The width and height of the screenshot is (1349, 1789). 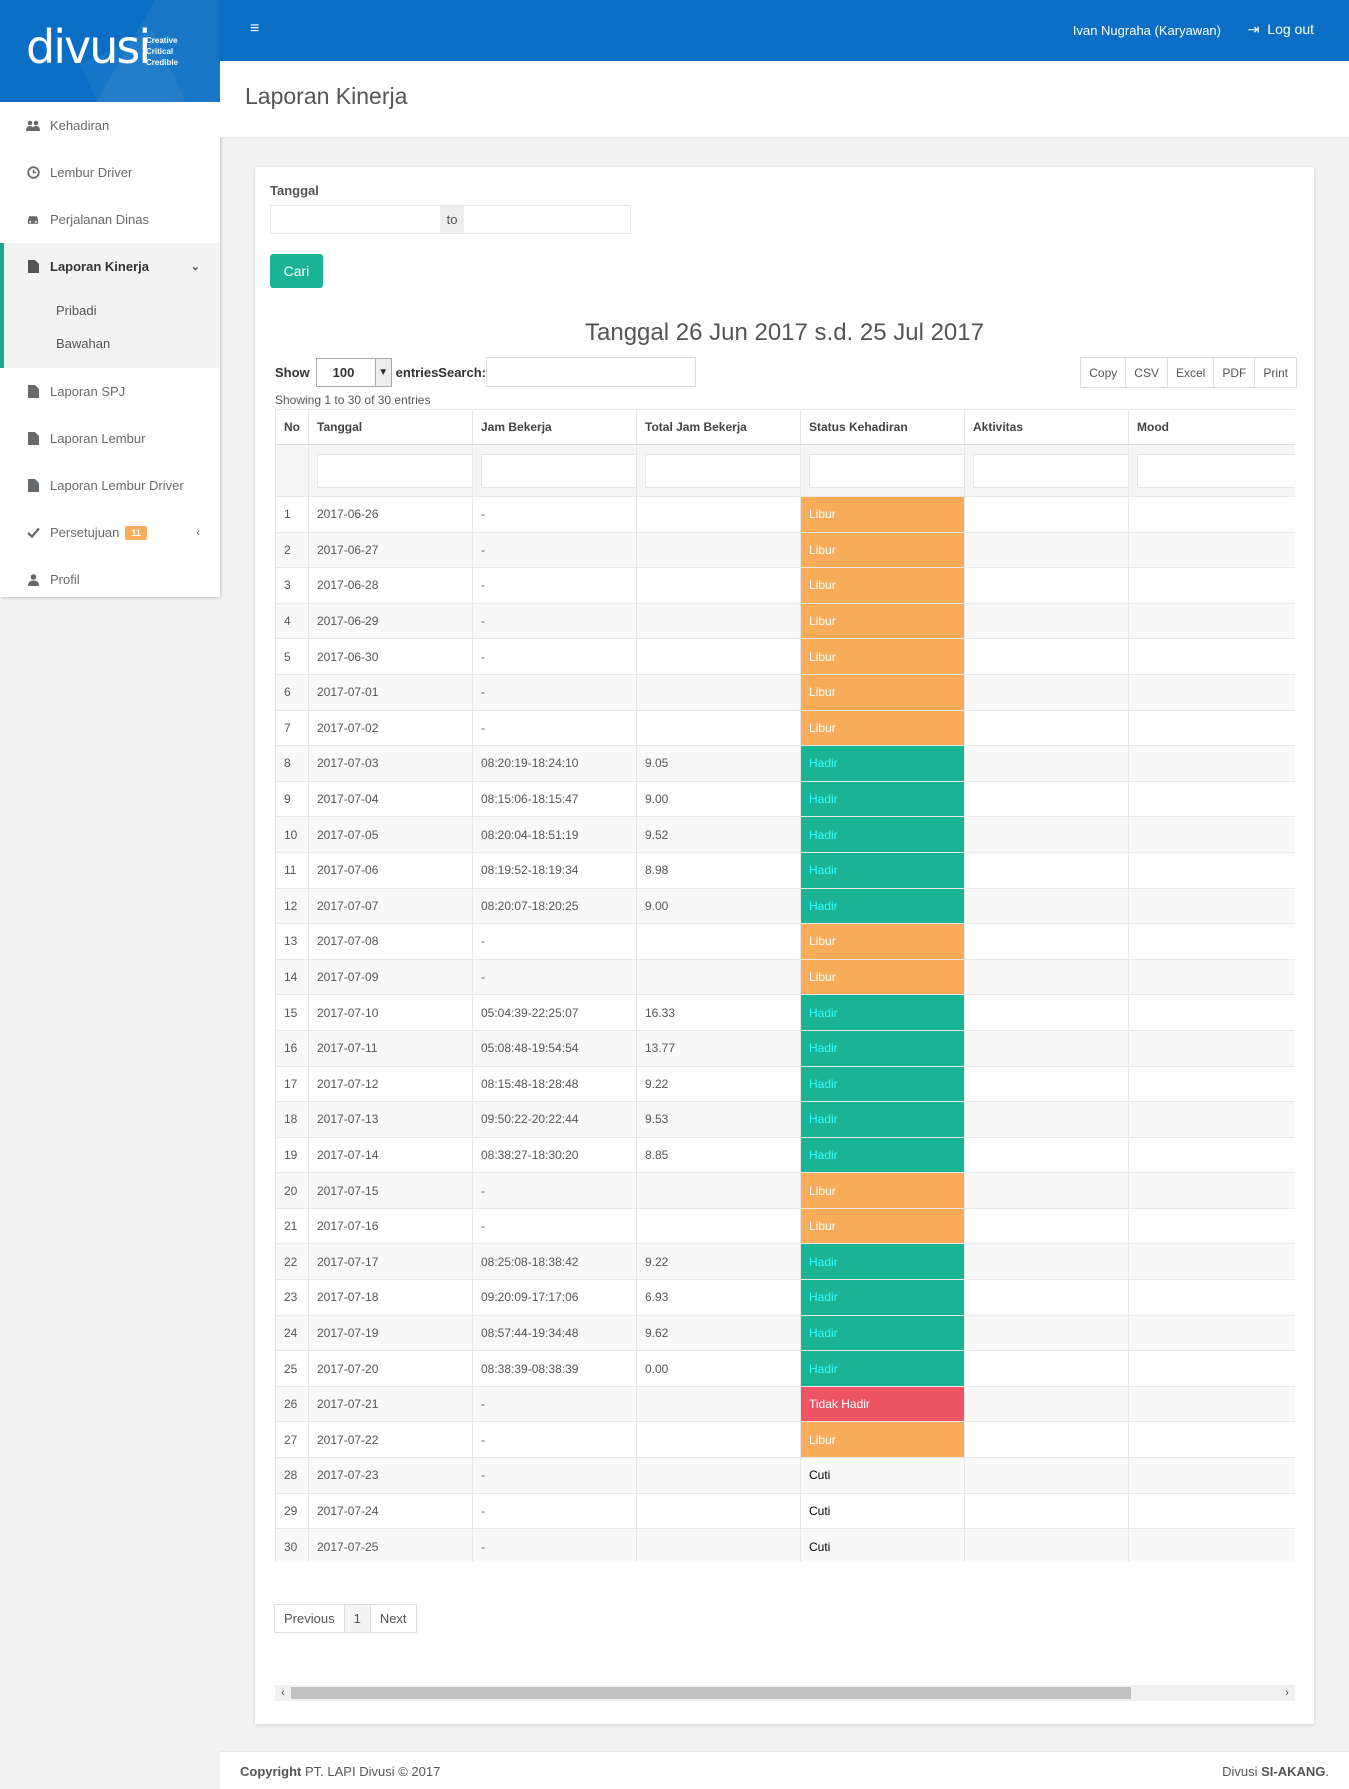 I want to click on logout-button: ⇥ Log out, so click(x=1280, y=29).